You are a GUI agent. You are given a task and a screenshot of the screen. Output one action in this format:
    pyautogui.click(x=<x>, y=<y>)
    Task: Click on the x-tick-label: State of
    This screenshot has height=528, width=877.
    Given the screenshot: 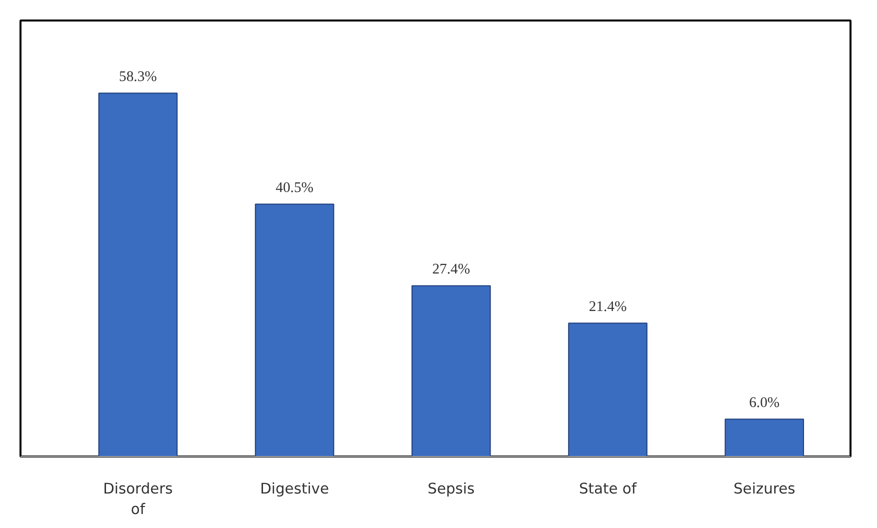 What is the action you would take?
    pyautogui.click(x=608, y=489)
    